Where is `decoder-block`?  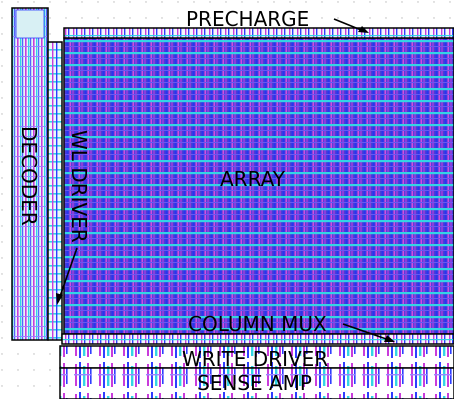
decoder-block is located at coordinates (30, 174).